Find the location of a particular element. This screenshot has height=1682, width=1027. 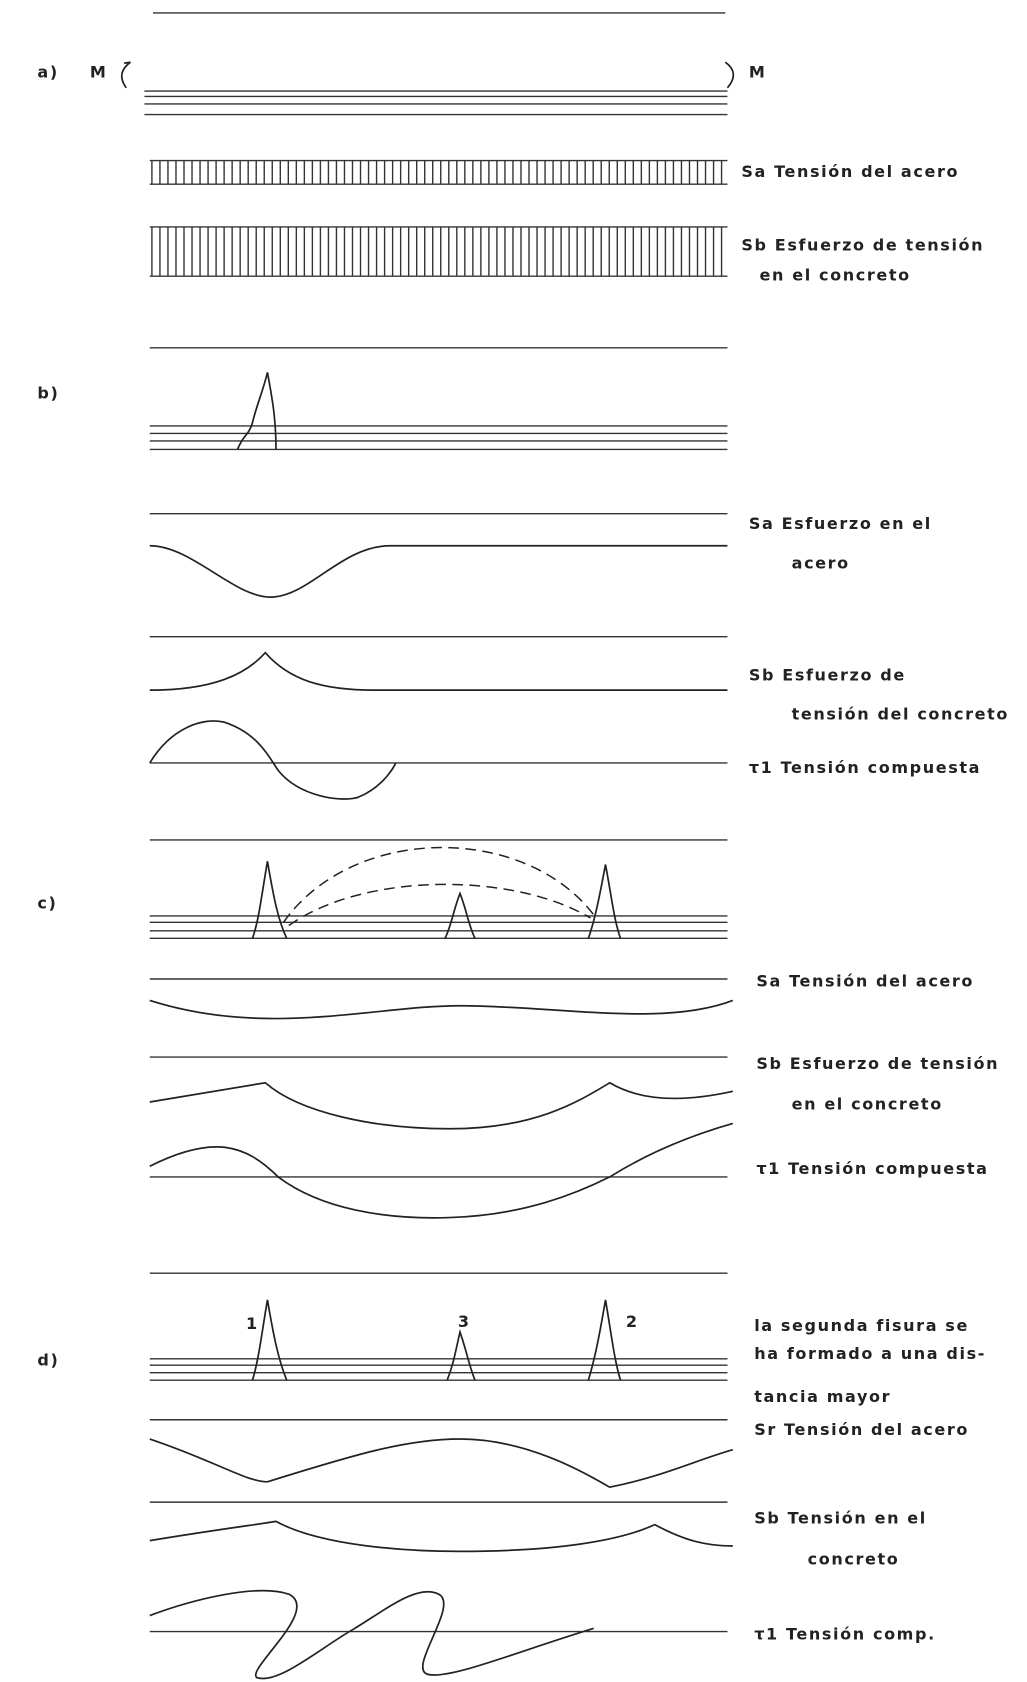

crack-number: 2 is located at coordinates (632, 1321).